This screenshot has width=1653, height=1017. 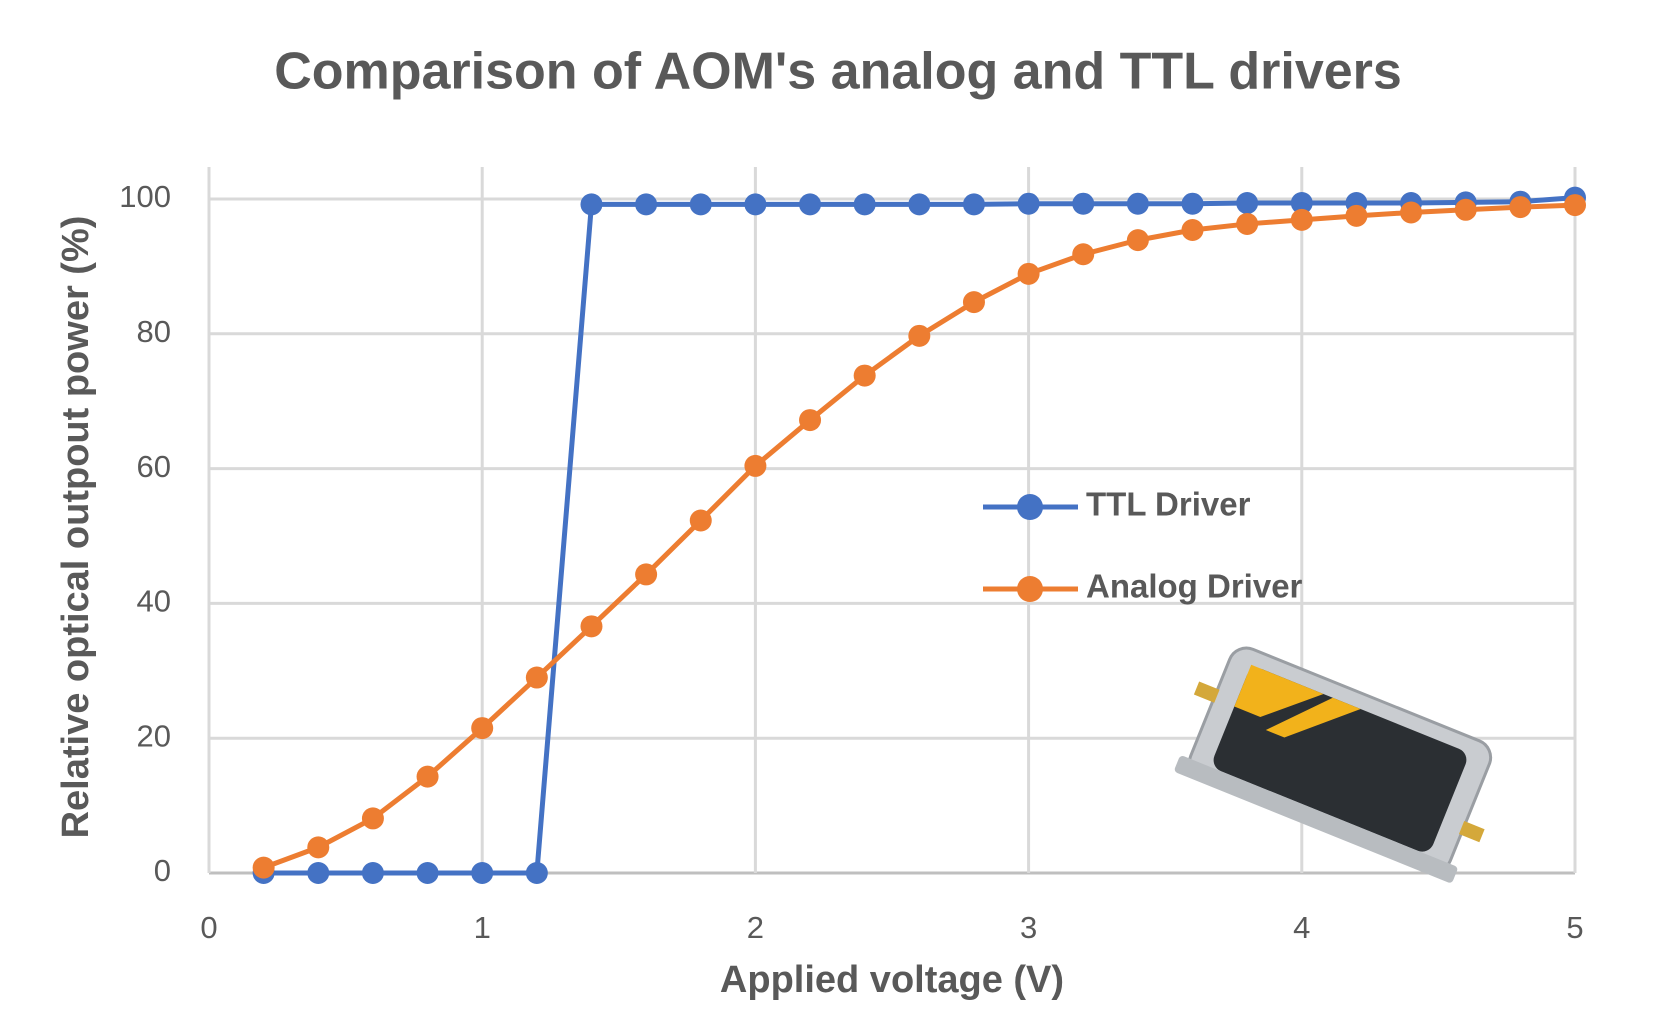 What do you see at coordinates (154, 466) in the screenshot?
I see `y-tick-label: 60` at bounding box center [154, 466].